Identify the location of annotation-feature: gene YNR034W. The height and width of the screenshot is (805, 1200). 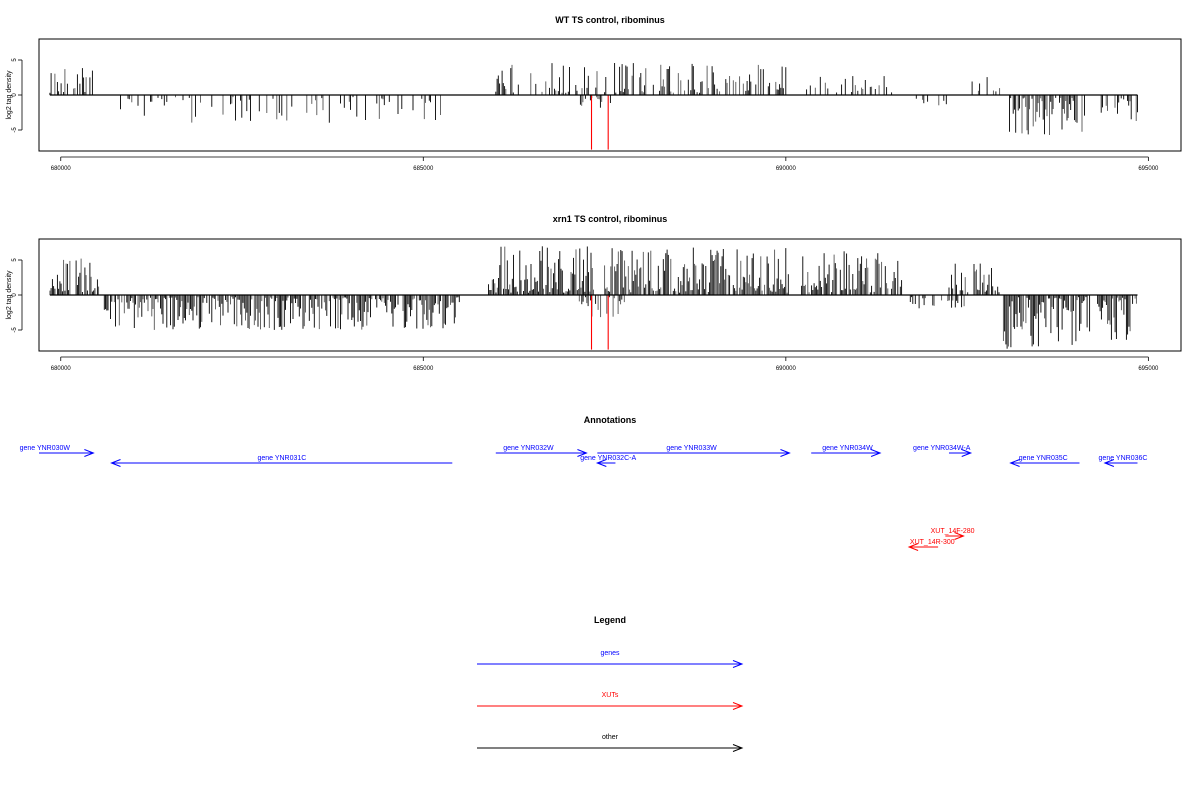
(846, 451).